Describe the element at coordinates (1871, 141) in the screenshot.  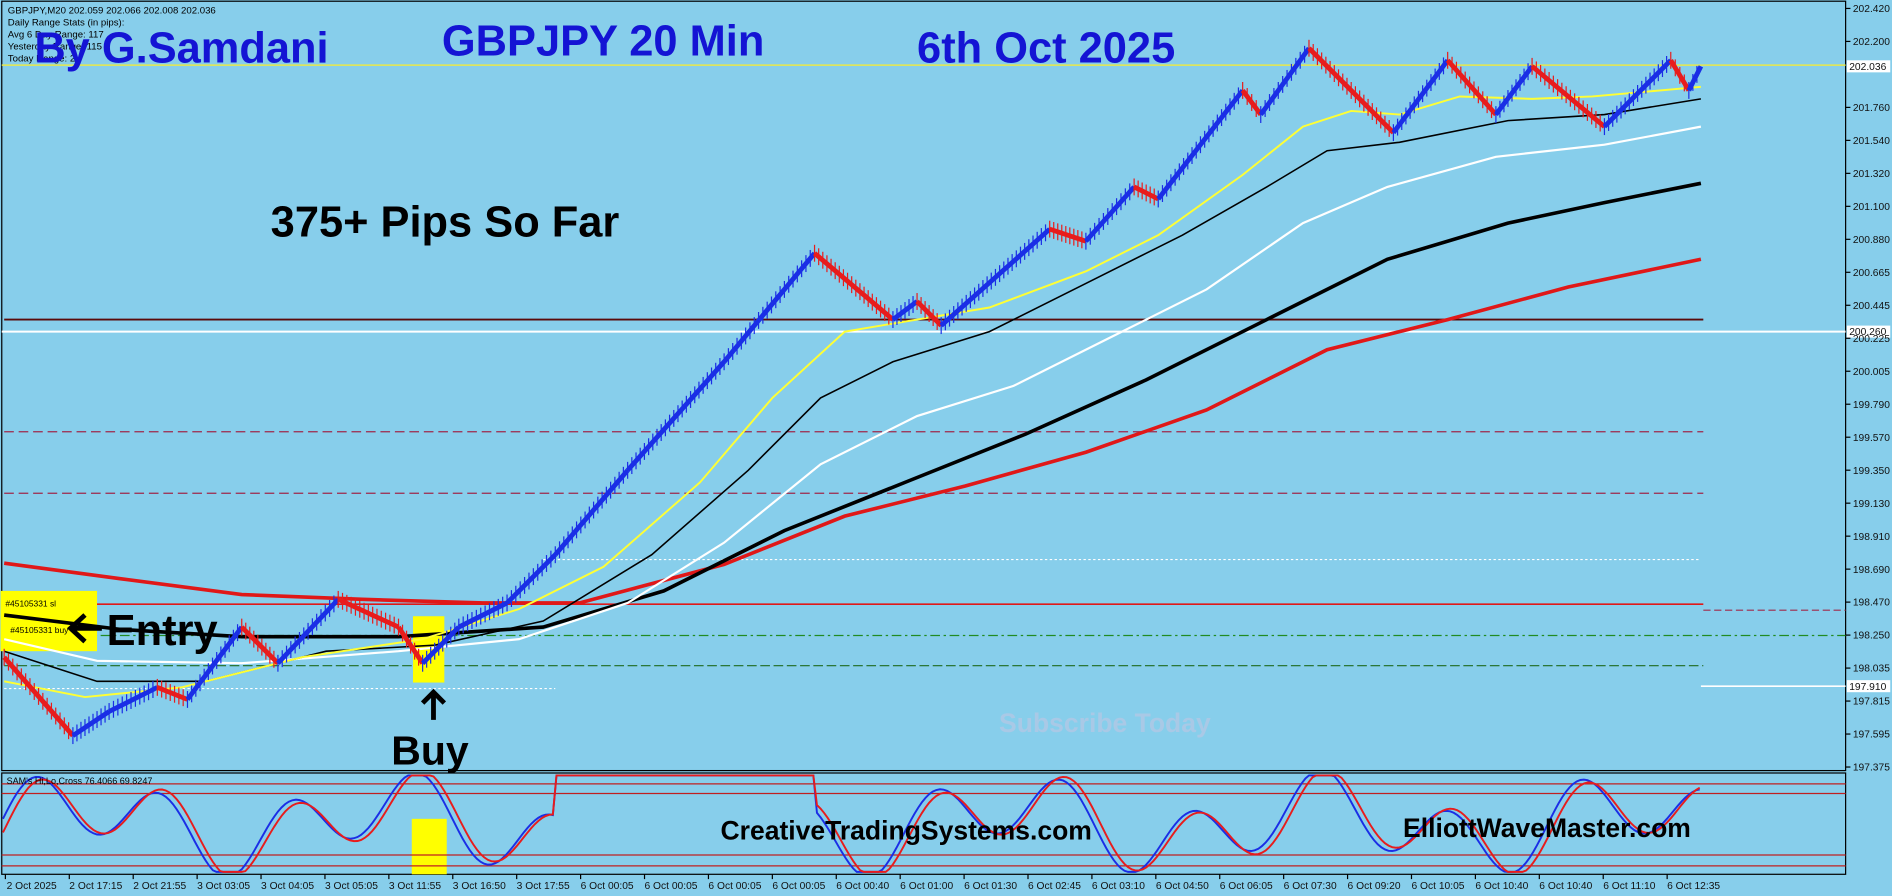
I see `price-label: 201.540` at that location.